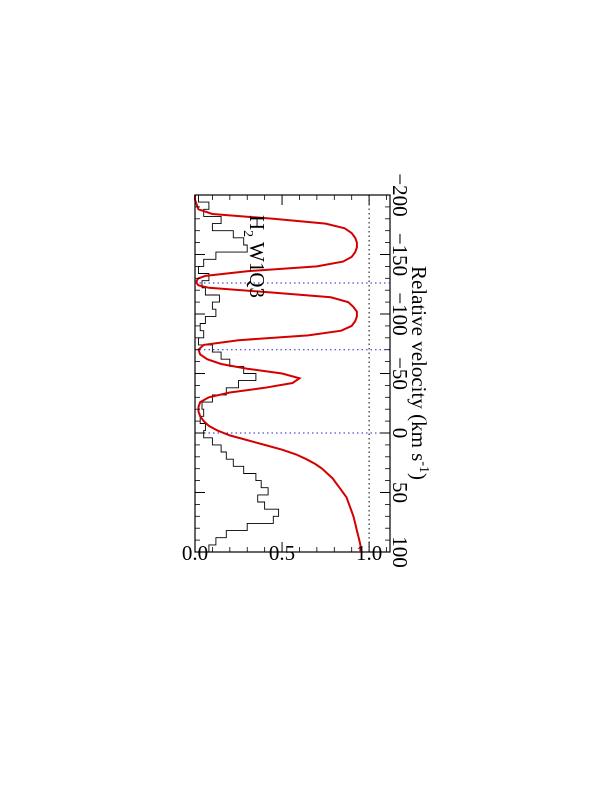  What do you see at coordinates (400, 373) in the screenshot?
I see `x-tick-label: −50` at bounding box center [400, 373].